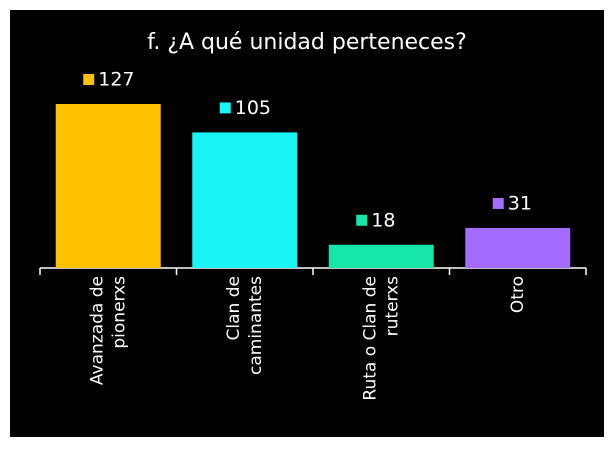  I want to click on x-tick-label: Otro, so click(518, 294).